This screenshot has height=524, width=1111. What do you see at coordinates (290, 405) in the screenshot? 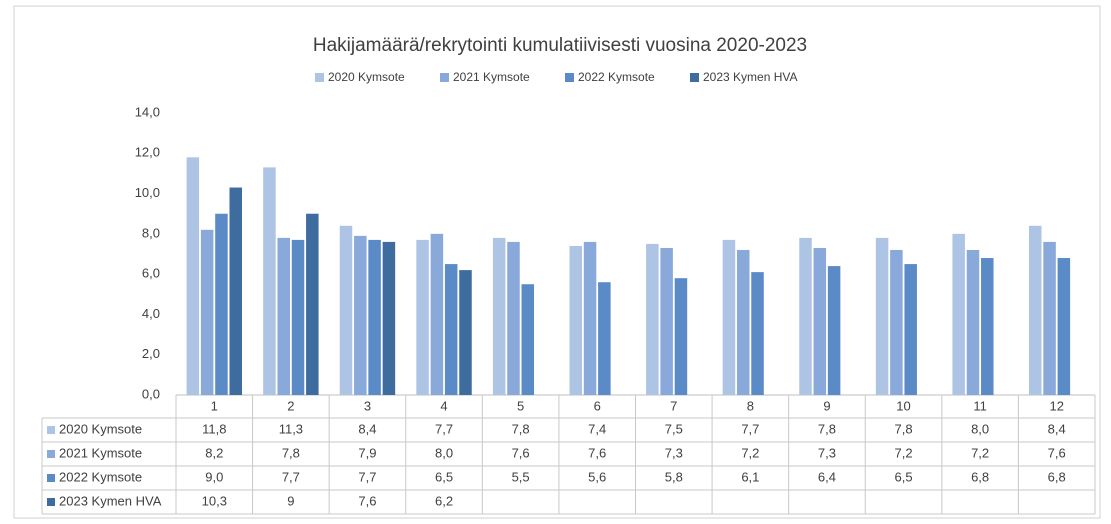
I see `x-tick-label: 2` at bounding box center [290, 405].